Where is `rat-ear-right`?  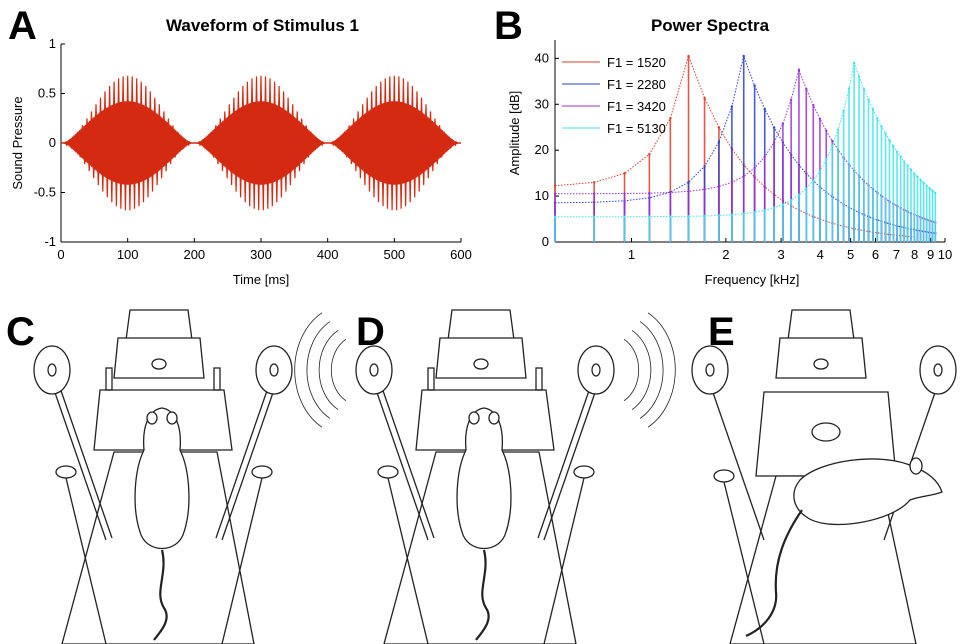
rat-ear-right is located at coordinates (494, 418).